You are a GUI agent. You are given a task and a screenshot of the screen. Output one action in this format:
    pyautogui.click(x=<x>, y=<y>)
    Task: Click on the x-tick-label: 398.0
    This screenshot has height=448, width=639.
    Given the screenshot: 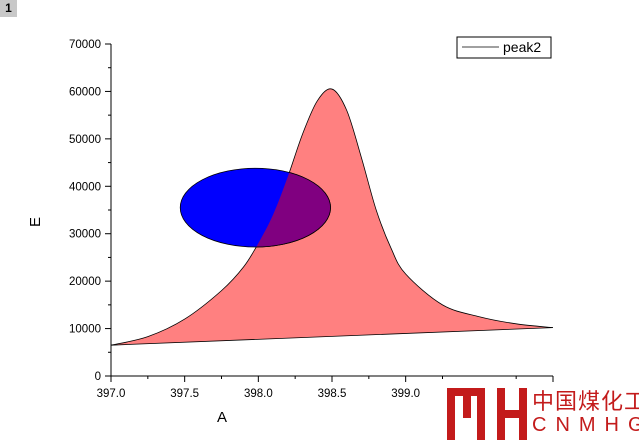 What is the action you would take?
    pyautogui.click(x=258, y=394)
    